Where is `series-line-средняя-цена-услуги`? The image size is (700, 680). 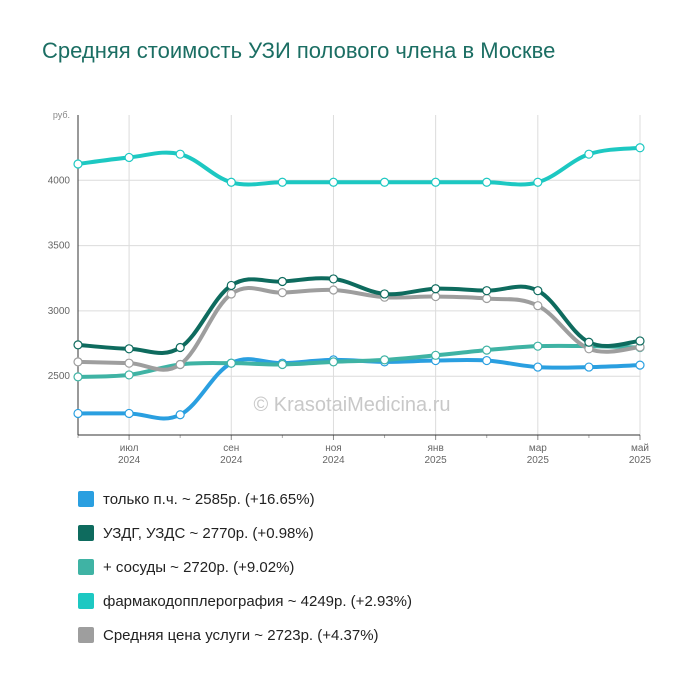 series-line-средняя-цена-услуги is located at coordinates (359, 329).